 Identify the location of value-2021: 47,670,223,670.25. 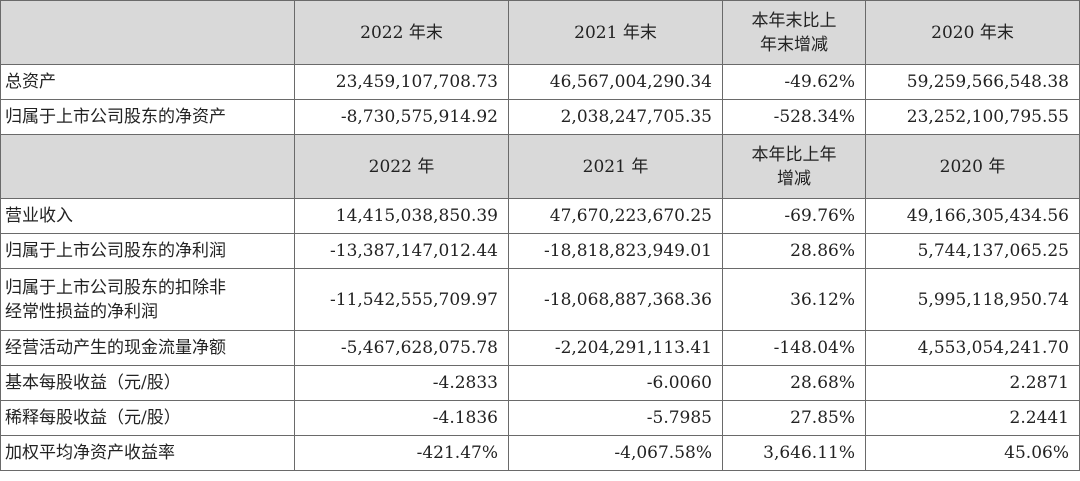
(615, 216).